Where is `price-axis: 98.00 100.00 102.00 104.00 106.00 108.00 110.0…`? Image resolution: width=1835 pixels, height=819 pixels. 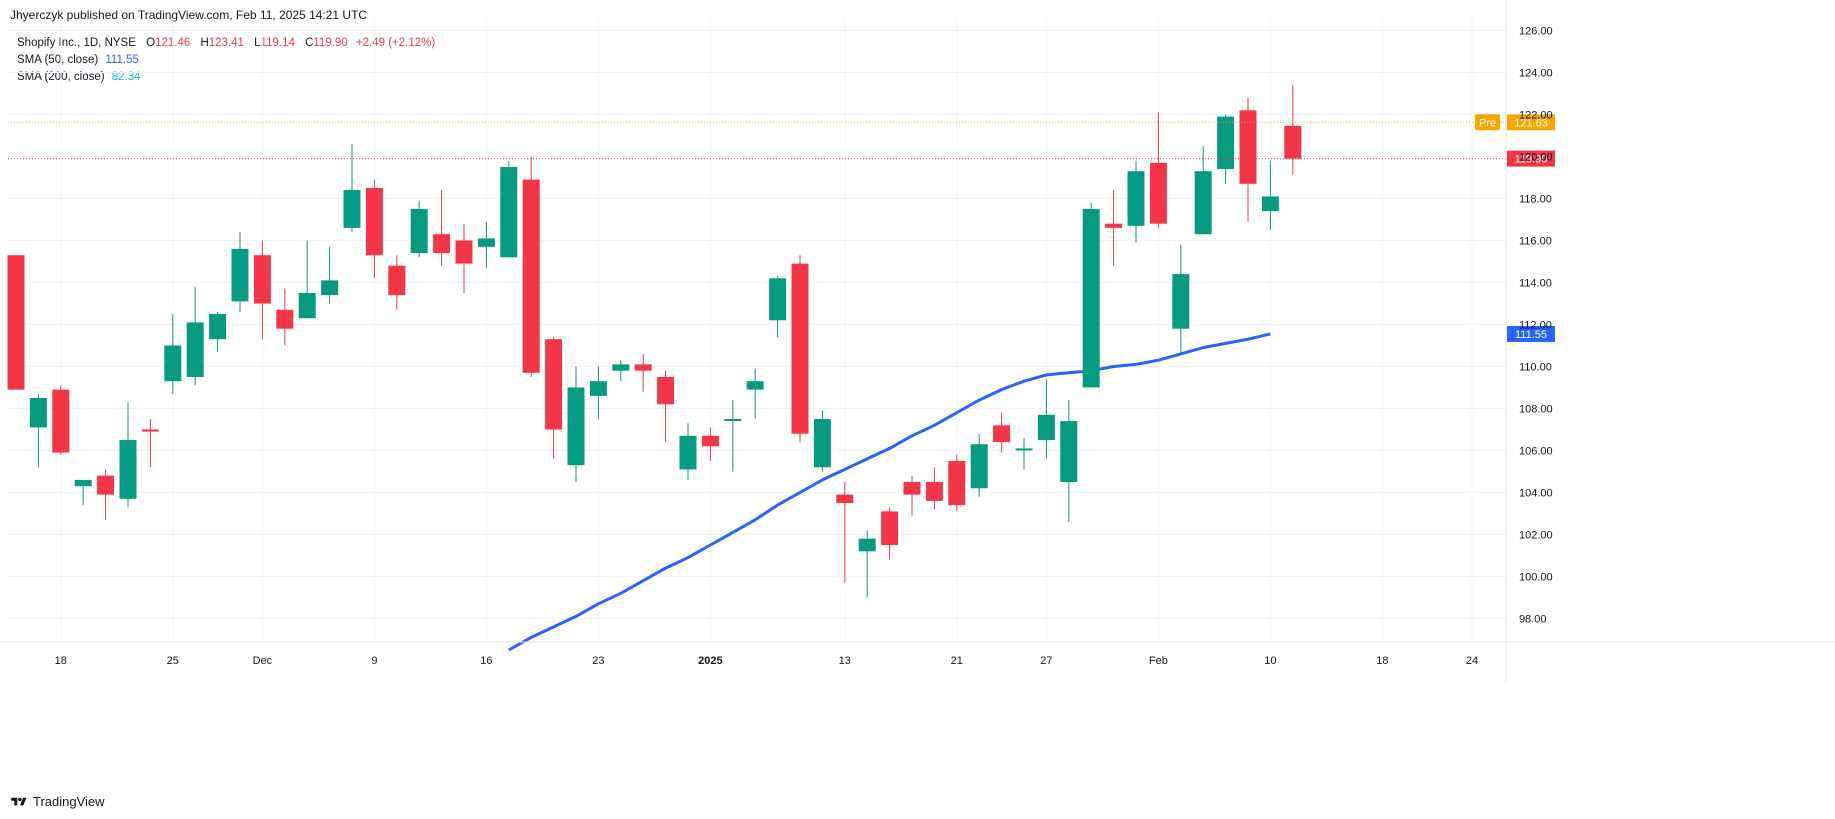
price-axis: 98.00 100.00 102.00 104.00 106.00 108.00 110.0… is located at coordinates (1529, 341).